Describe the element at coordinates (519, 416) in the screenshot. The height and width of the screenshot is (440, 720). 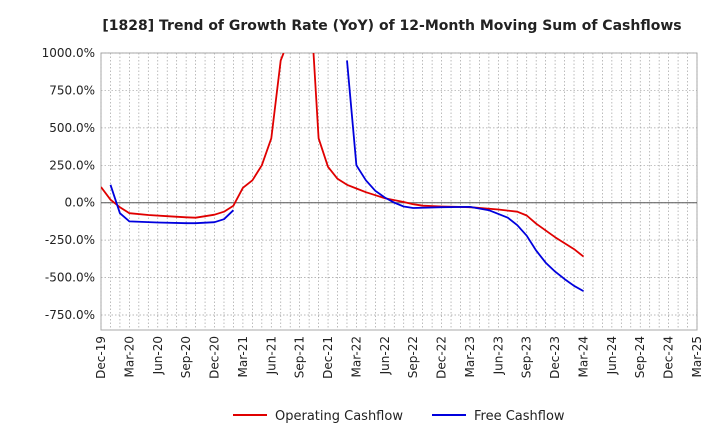
I see `free-cashflow-legend-label: Free Cashflow` at that location.